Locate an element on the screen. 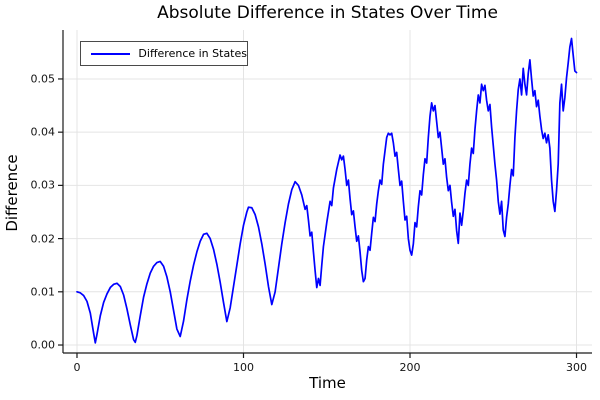  x-tick-label: 300 is located at coordinates (576, 367).